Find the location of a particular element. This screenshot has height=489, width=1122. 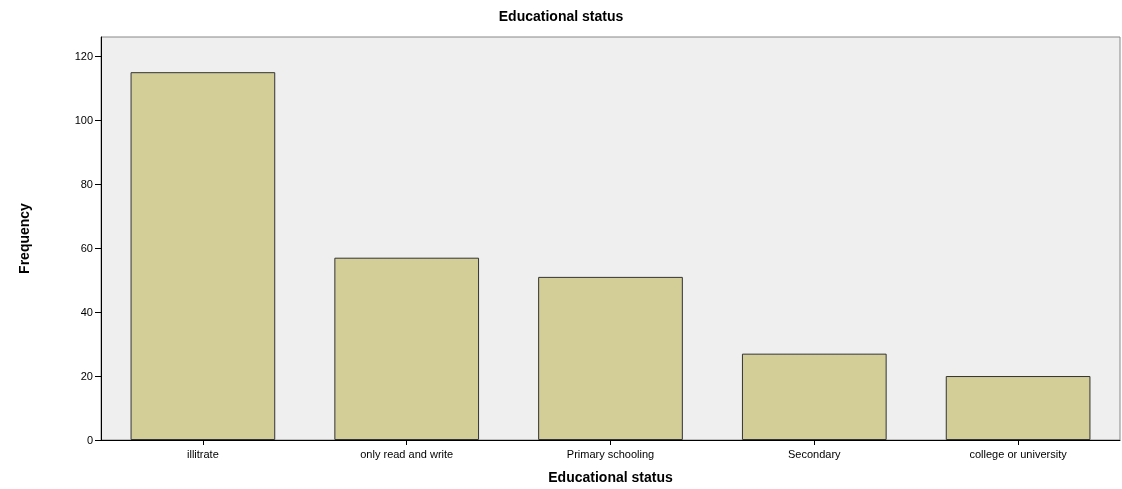

y-tick-label: 100 is located at coordinates (83, 120).